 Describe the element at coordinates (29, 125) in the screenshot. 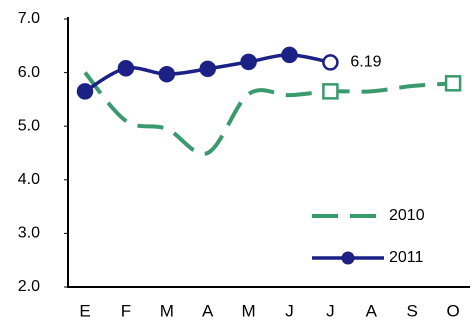

I see `y-tick-label: 5.0` at that location.